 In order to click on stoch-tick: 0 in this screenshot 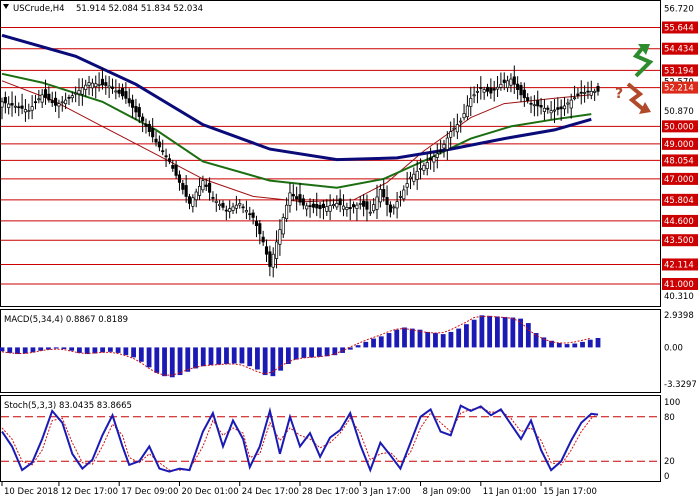, I will do `click(666, 477)`.